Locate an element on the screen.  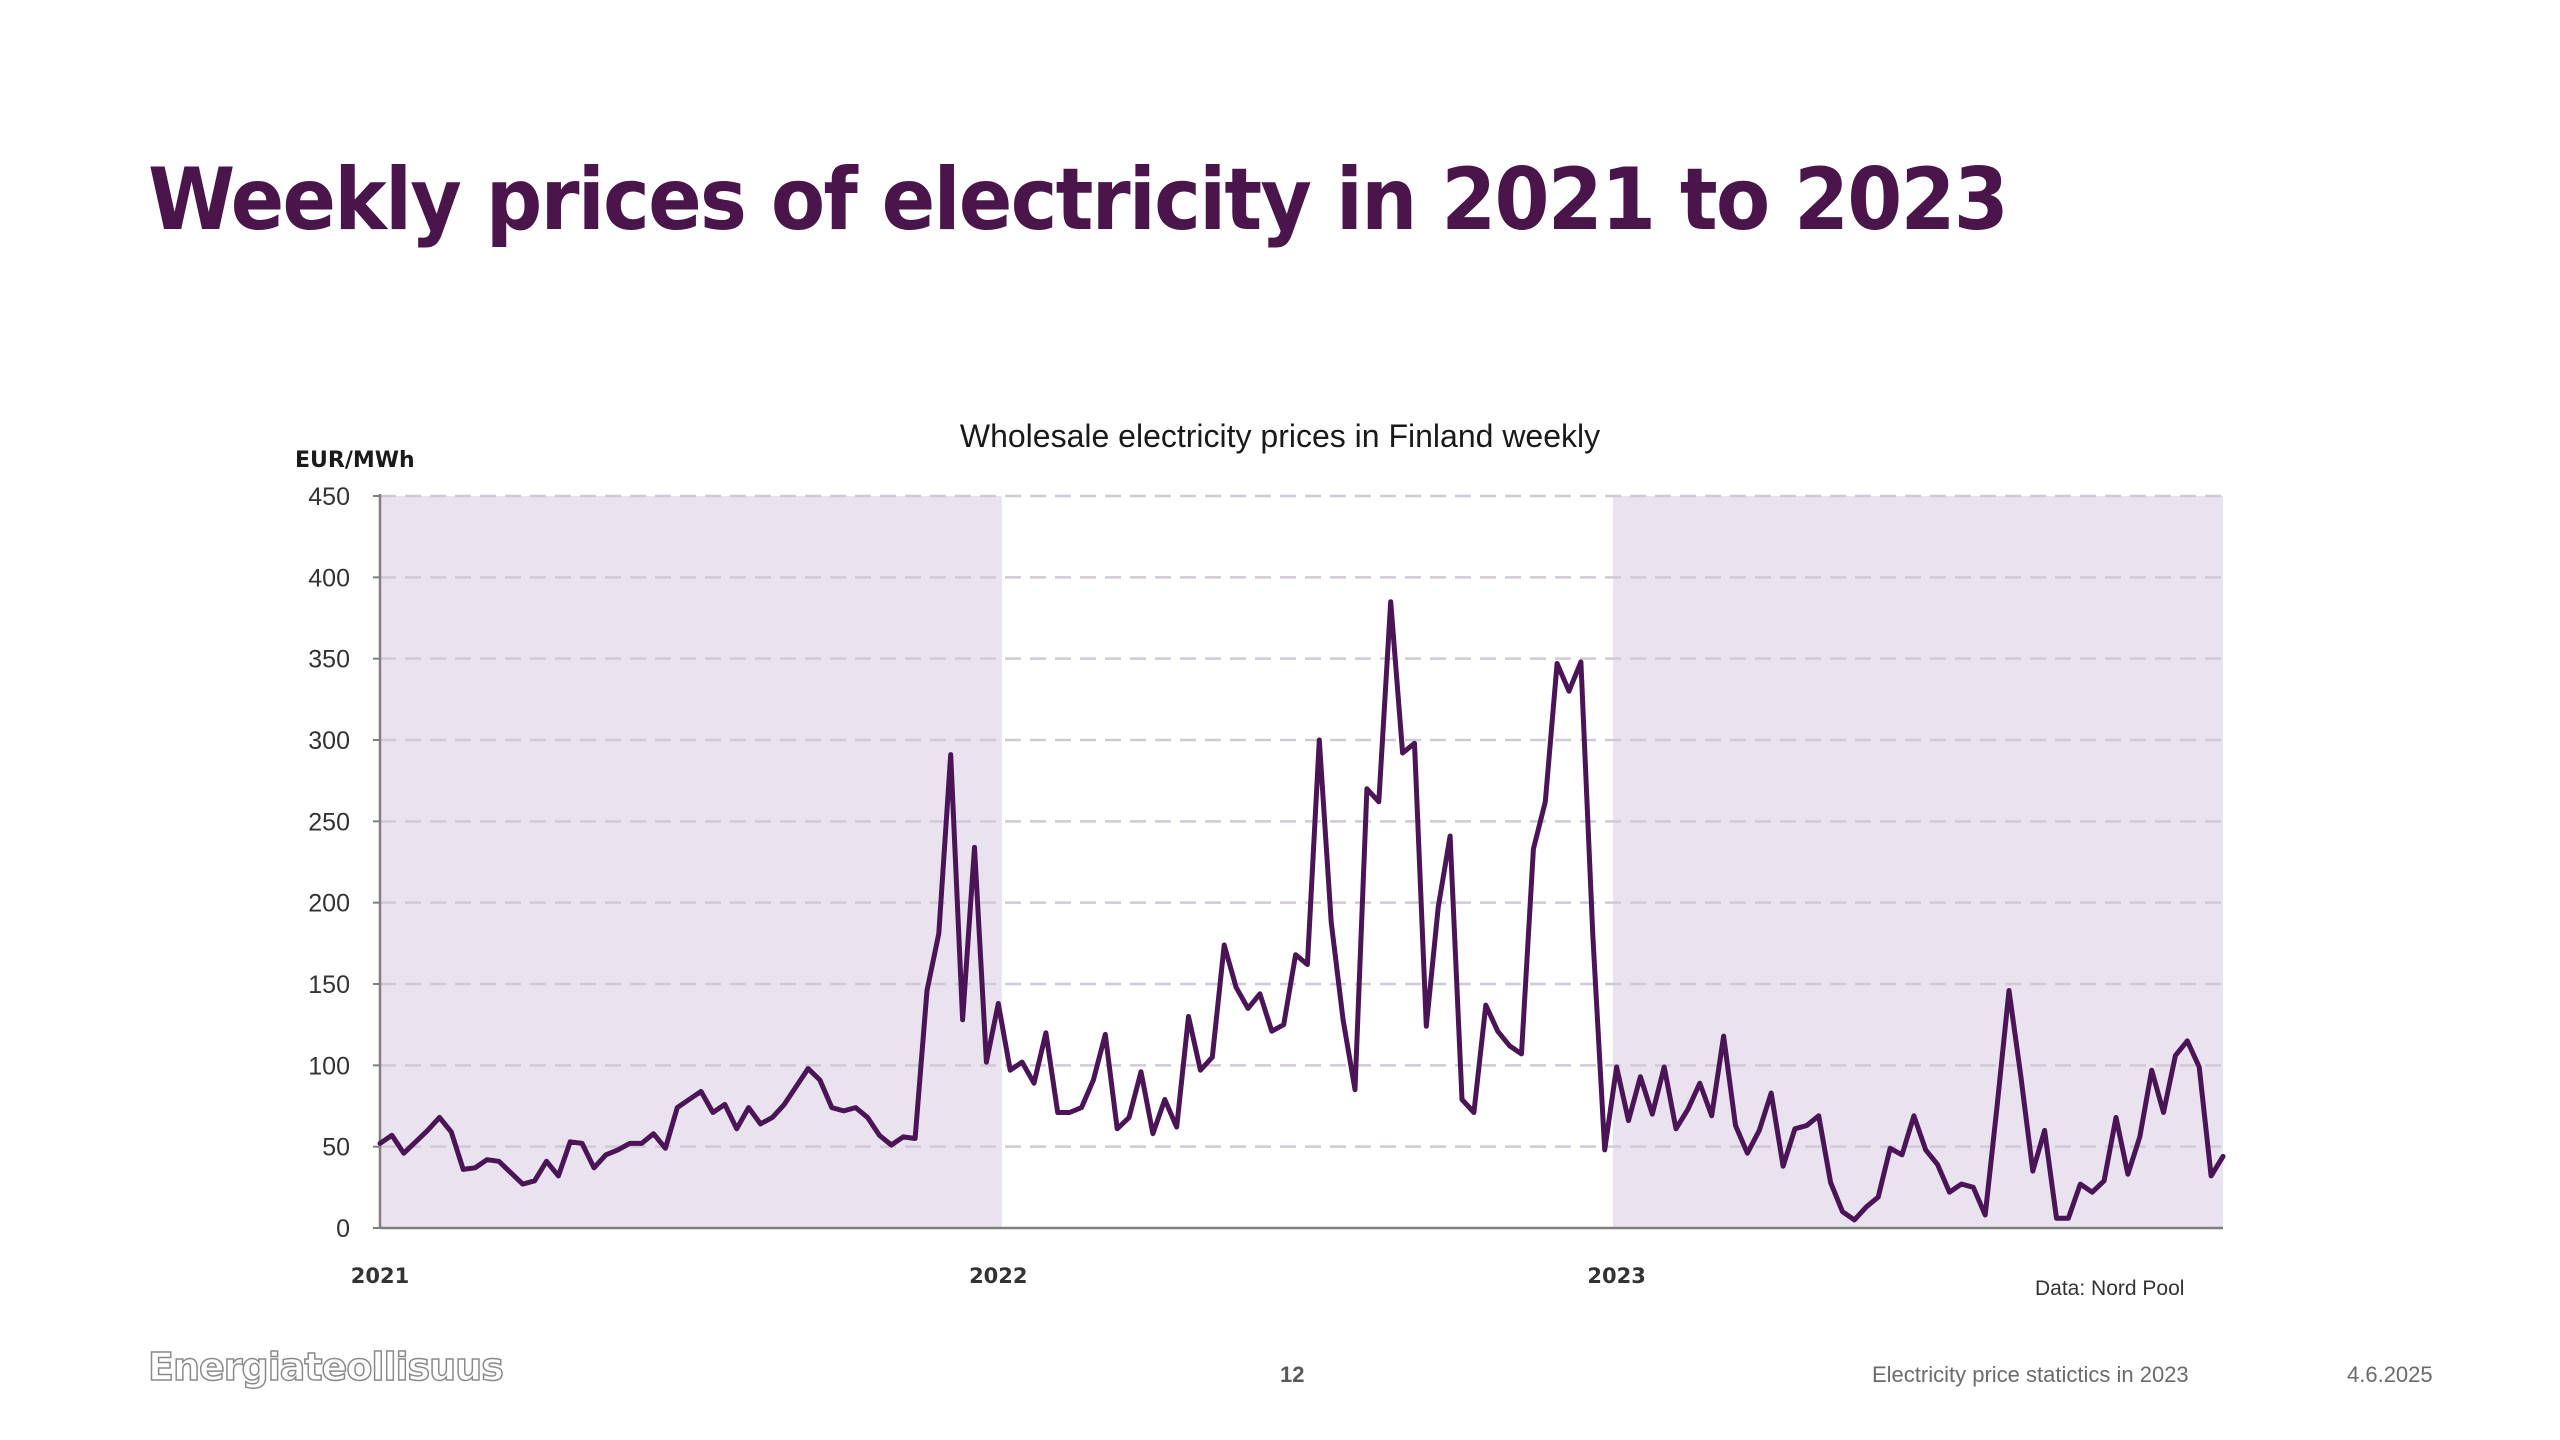
y-tick-label: 200 is located at coordinates (329, 904).